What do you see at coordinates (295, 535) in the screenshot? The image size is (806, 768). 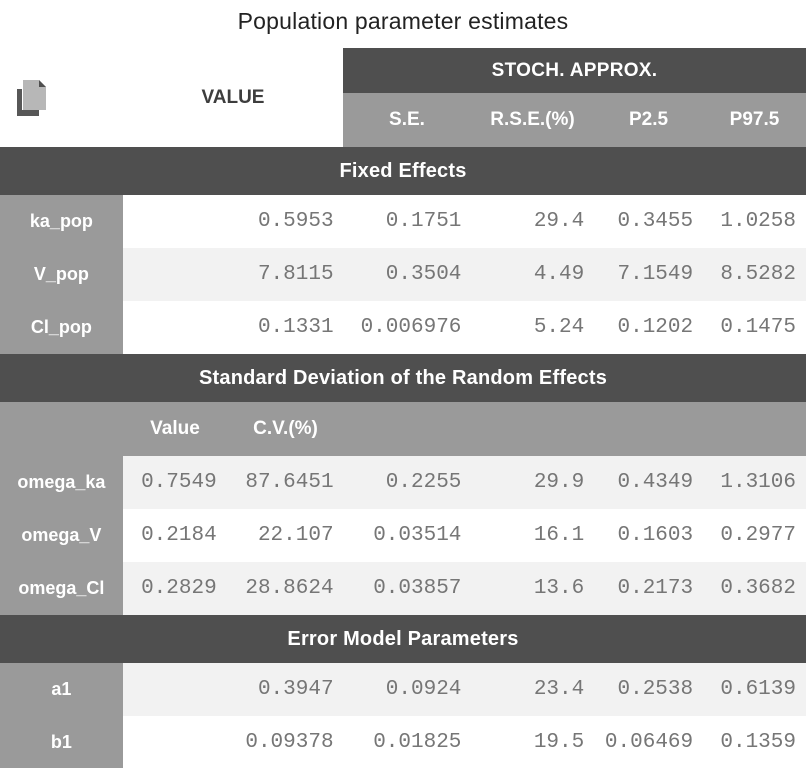 I see `cell-cv: 22.107` at bounding box center [295, 535].